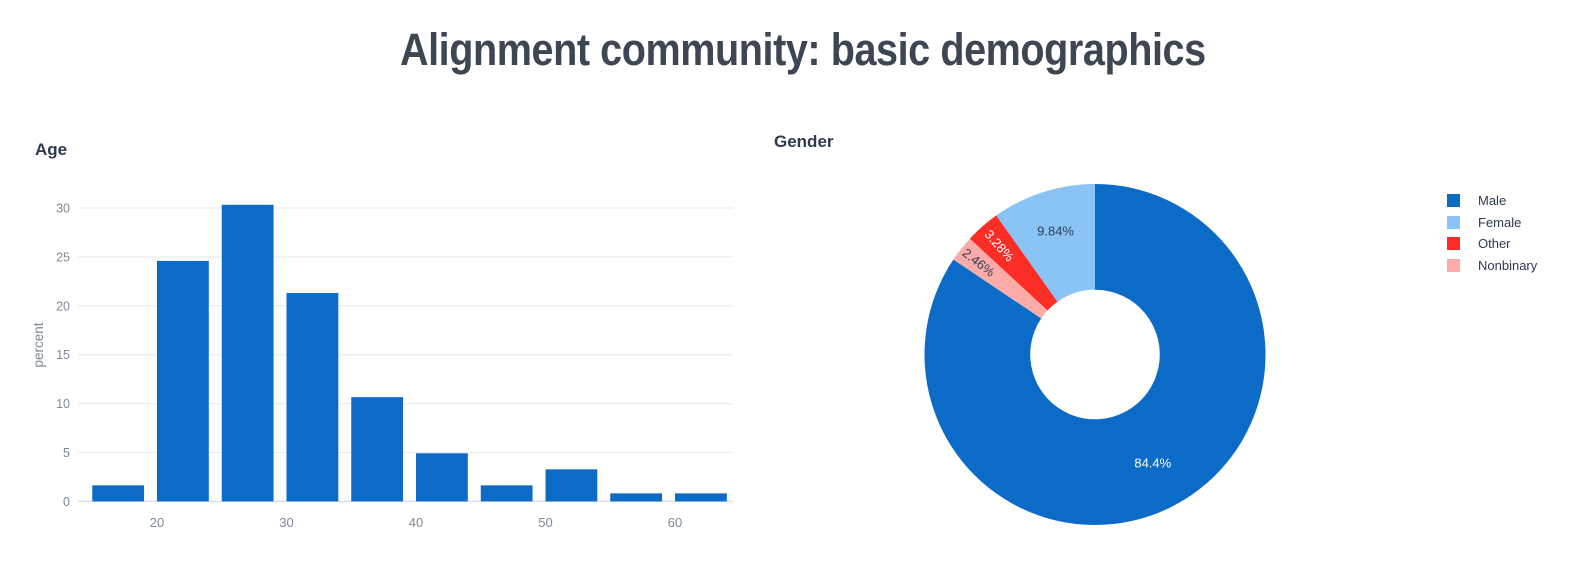  What do you see at coordinates (1508, 266) in the screenshot?
I see `legend-label: Nonbinary` at bounding box center [1508, 266].